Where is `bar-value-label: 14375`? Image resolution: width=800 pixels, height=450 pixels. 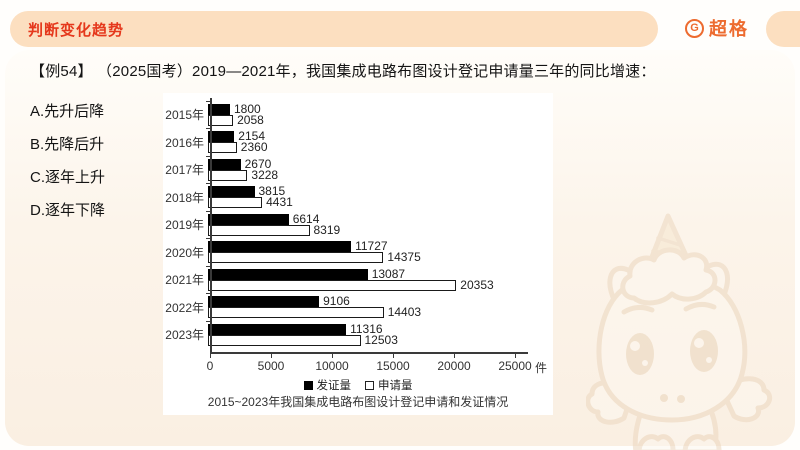
bar-value-label: 14375 is located at coordinates (404, 257).